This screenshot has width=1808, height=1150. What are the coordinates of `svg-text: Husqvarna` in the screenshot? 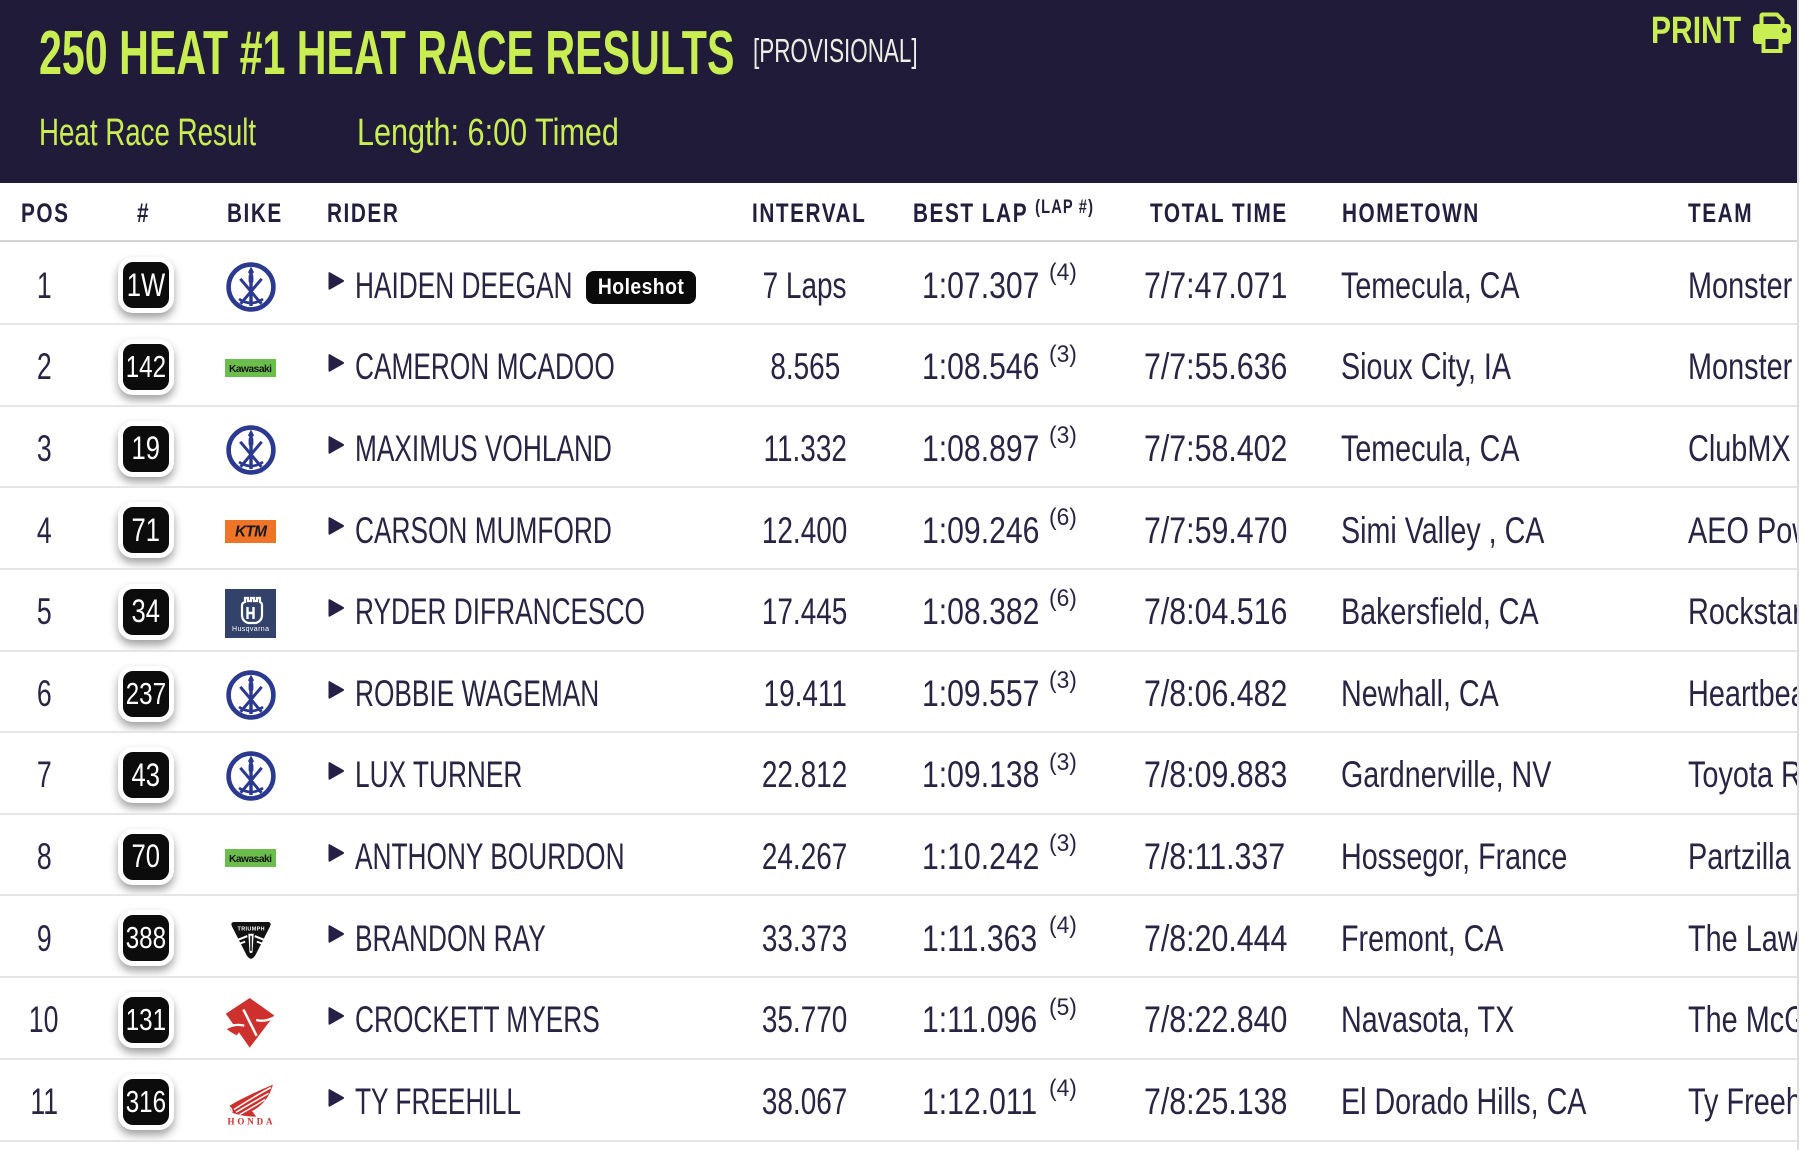 It's located at (250, 629).